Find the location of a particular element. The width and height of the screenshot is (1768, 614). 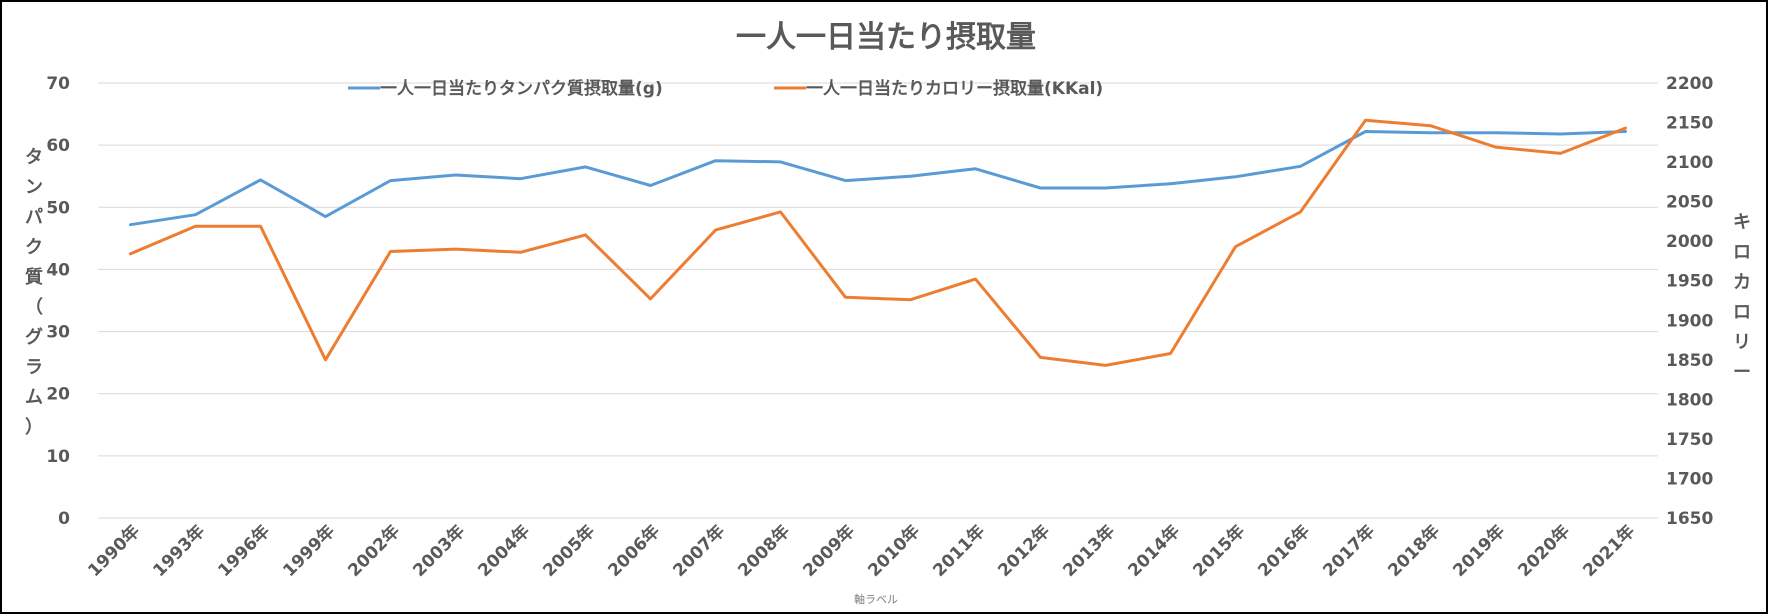

x-tick-label: 2019年 is located at coordinates (1479, 551).